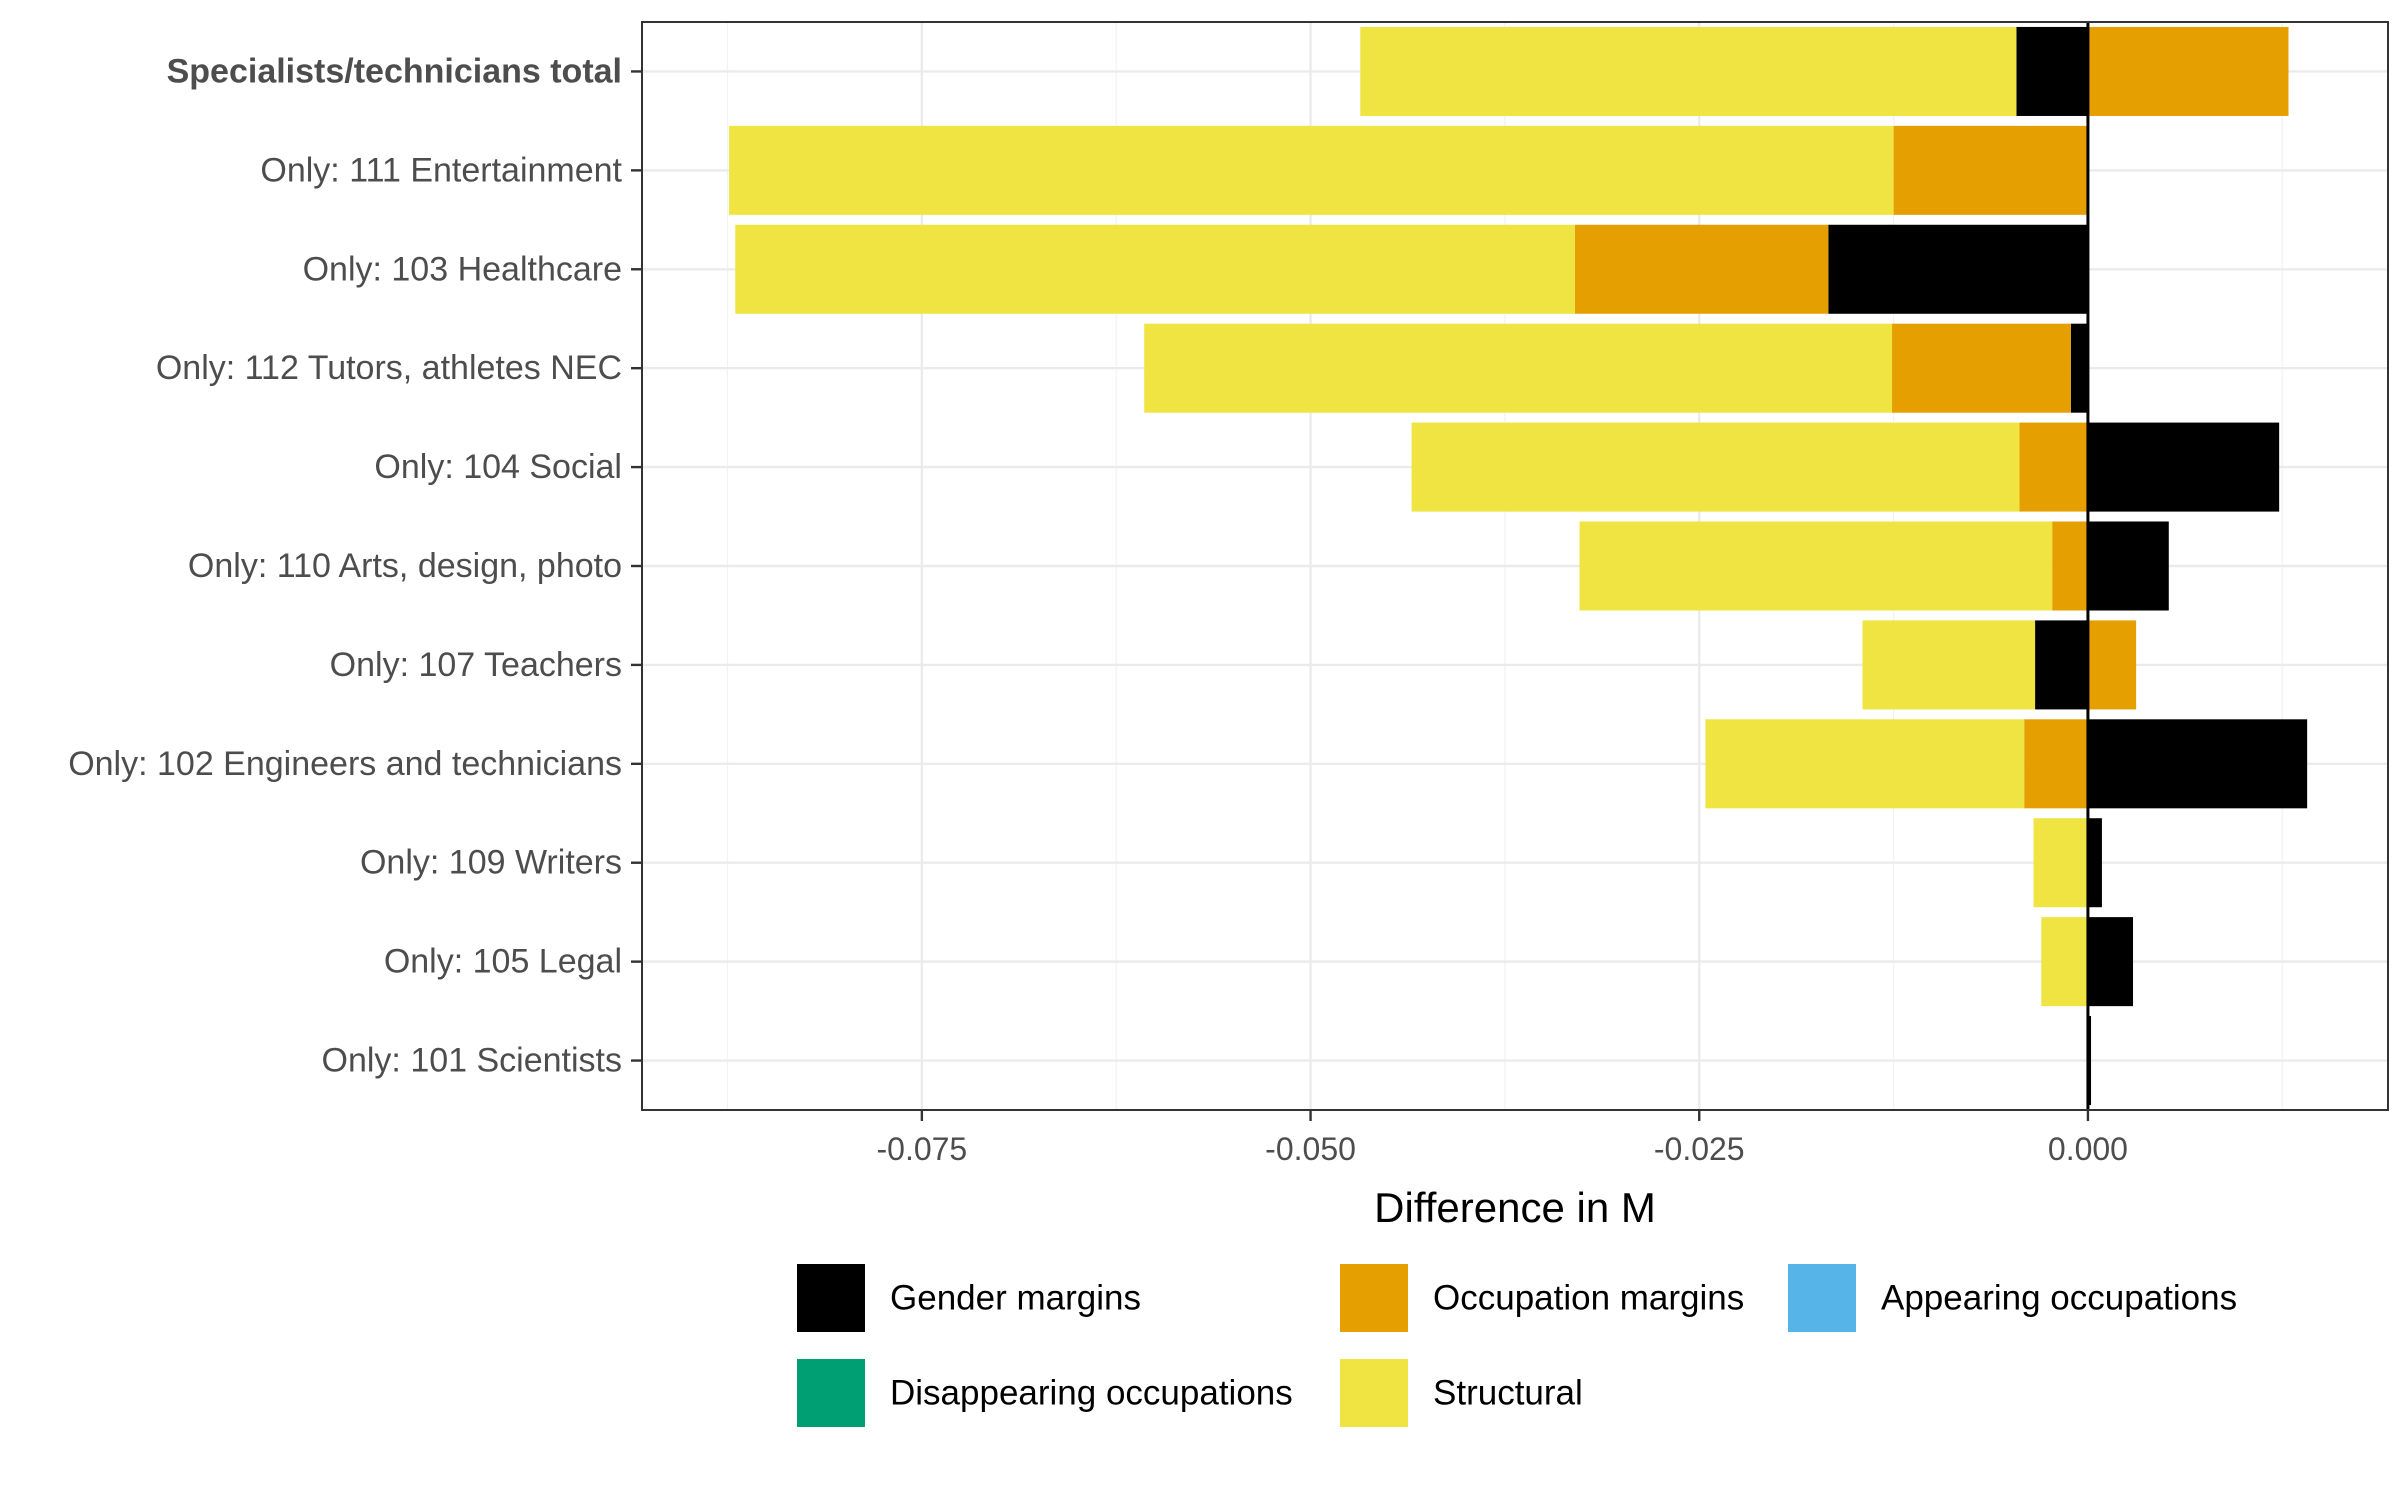  I want to click on x-tick-label: -0.075, so click(921, 1149).